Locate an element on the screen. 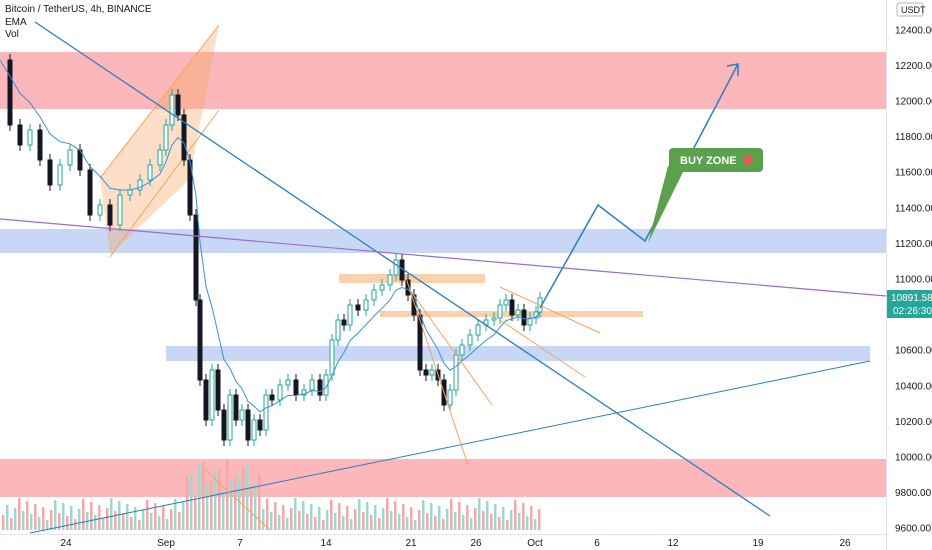 The height and width of the screenshot is (550, 932). time-tick-label: 21 is located at coordinates (411, 543).